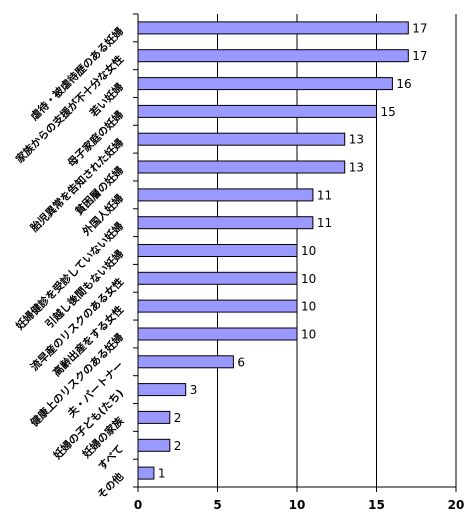 This screenshot has height=526, width=475. What do you see at coordinates (419, 28) in the screenshot?
I see `data-label-0: 17` at bounding box center [419, 28].